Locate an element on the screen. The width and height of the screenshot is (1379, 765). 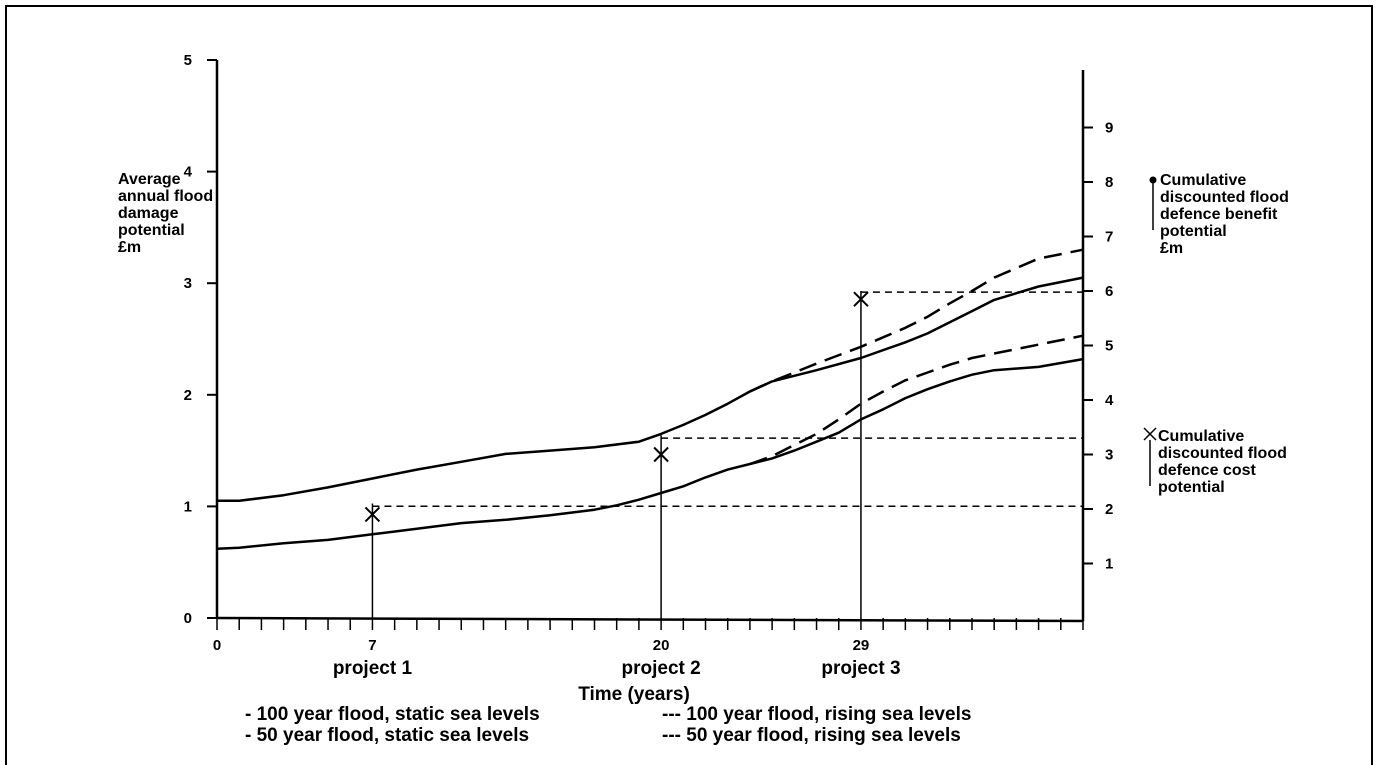
left-axis-title-line: Average is located at coordinates (149, 179).